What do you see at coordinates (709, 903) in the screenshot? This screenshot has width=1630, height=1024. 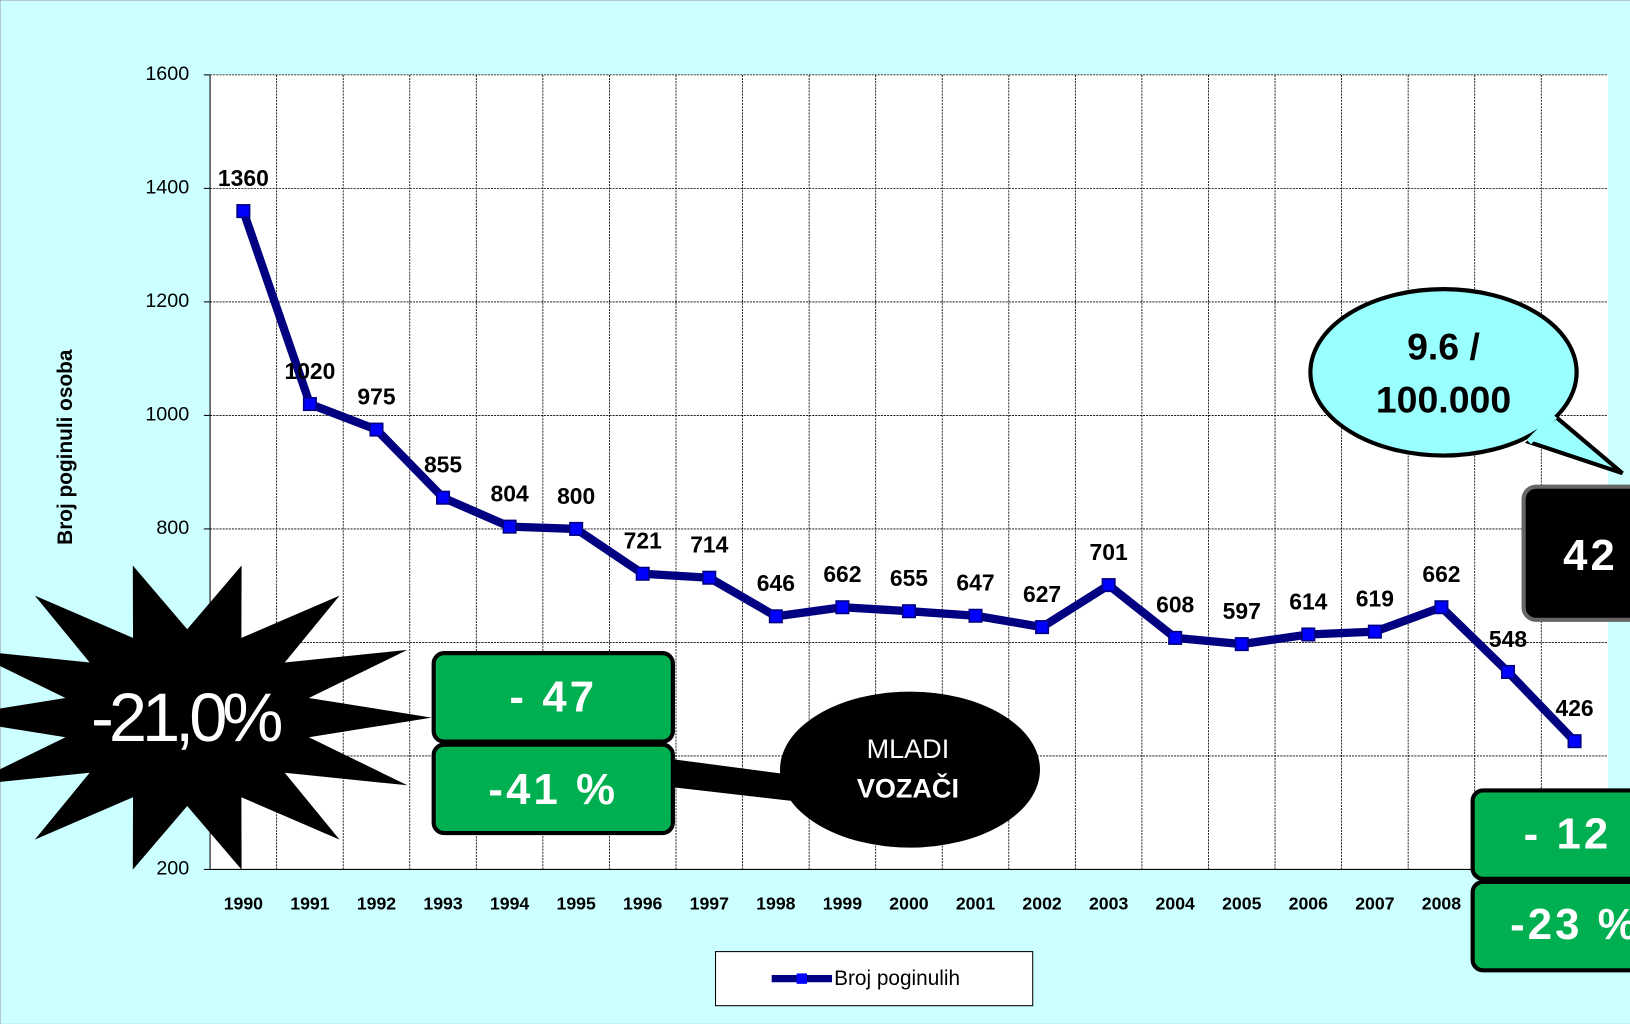 I see `x-tick-label: 1997` at bounding box center [709, 903].